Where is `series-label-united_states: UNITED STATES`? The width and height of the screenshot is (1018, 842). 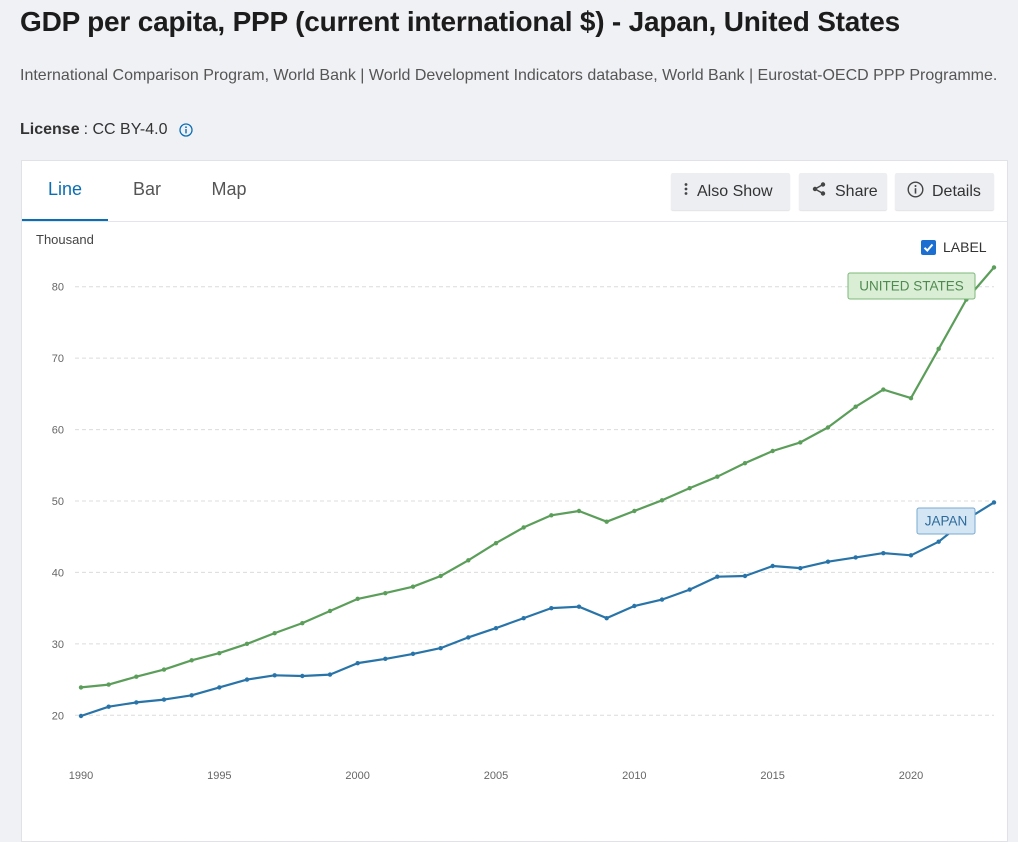 series-label-united_states: UNITED STATES is located at coordinates (911, 286).